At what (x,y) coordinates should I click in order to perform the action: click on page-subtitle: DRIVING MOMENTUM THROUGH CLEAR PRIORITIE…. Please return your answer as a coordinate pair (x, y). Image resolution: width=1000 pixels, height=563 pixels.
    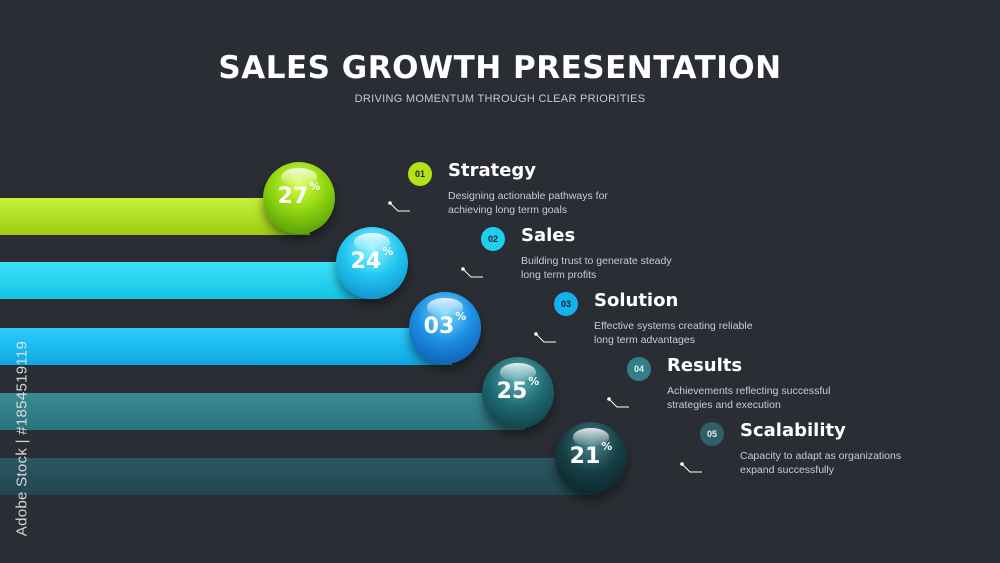
    Looking at the image, I should click on (500, 99).